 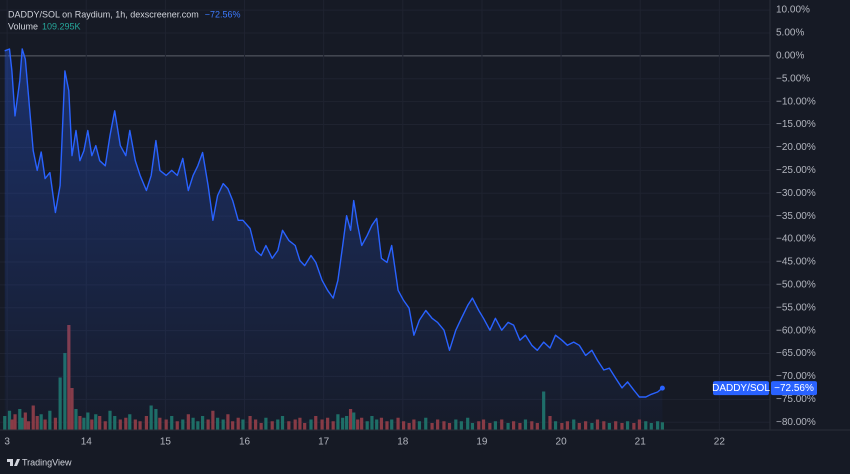 I want to click on y-tick-label: 10.00%, so click(x=793, y=10).